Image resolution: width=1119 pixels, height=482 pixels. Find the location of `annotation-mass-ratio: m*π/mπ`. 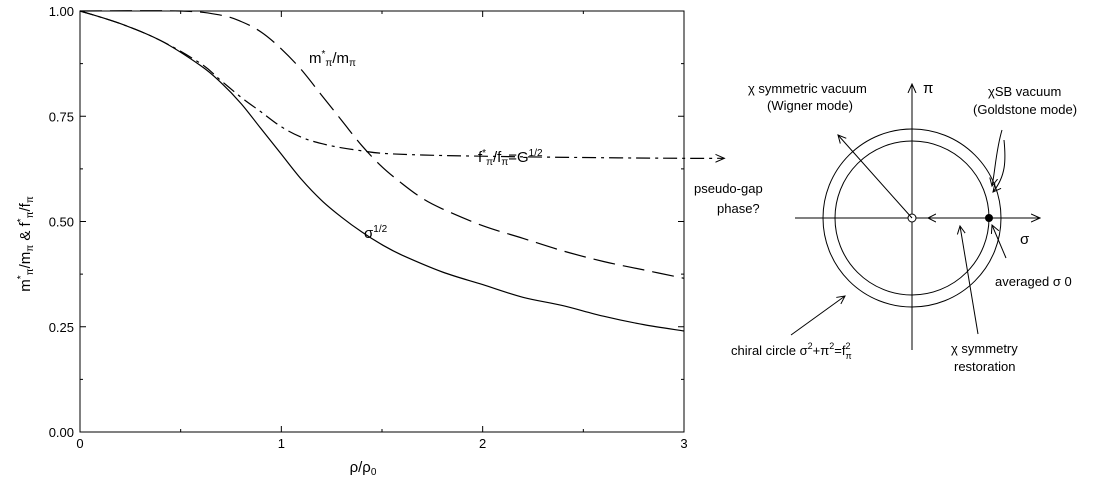

annotation-mass-ratio: m*π/mπ is located at coordinates (332, 59).